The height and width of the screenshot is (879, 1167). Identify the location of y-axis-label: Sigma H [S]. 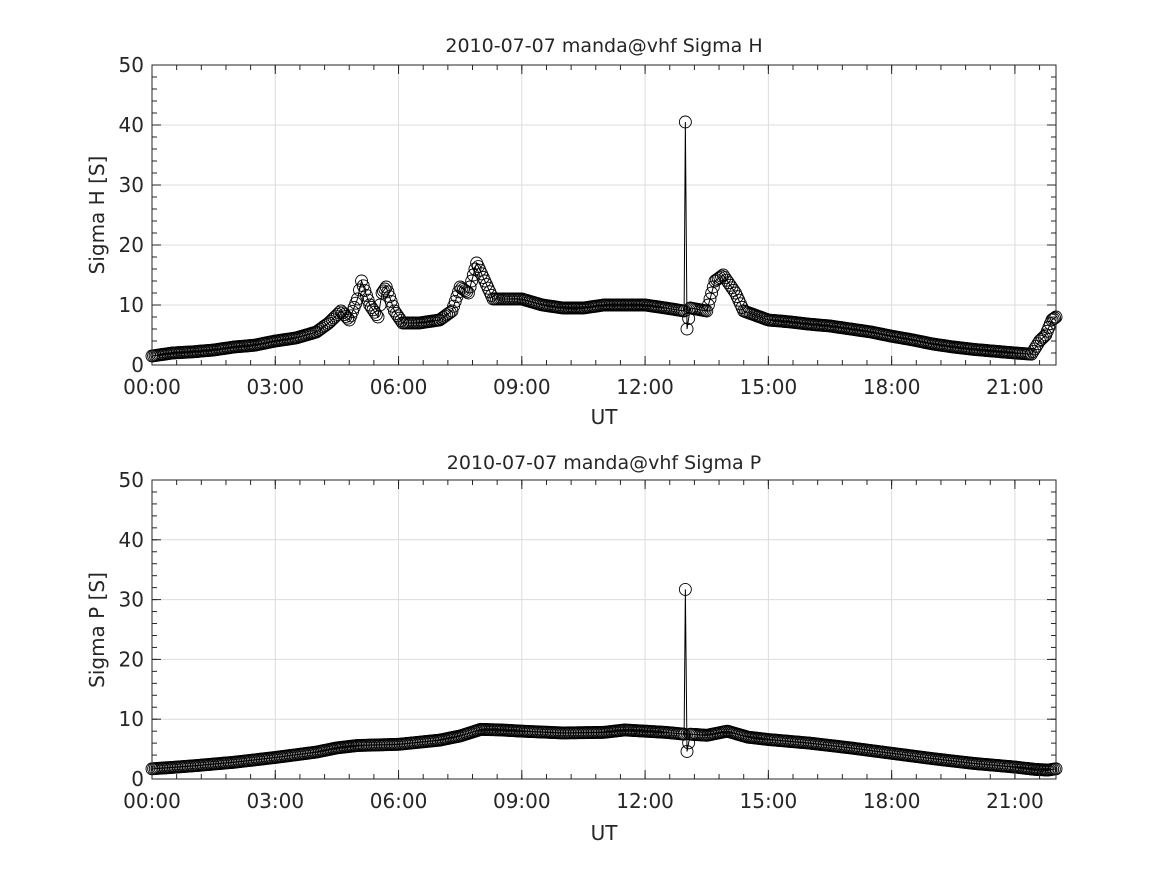
(97, 215).